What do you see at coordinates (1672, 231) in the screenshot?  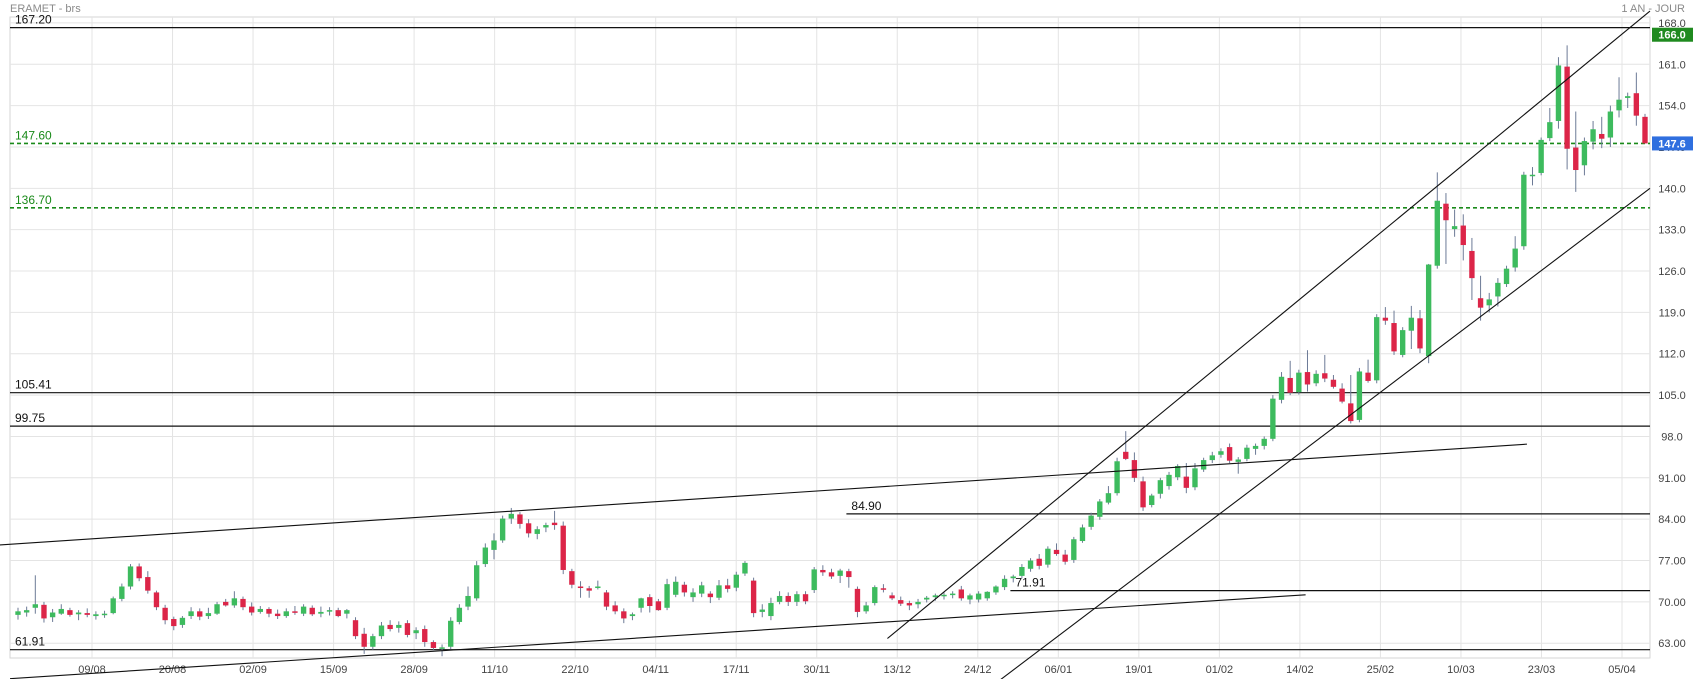 I see `y-tick-label: 133.0` at bounding box center [1672, 231].